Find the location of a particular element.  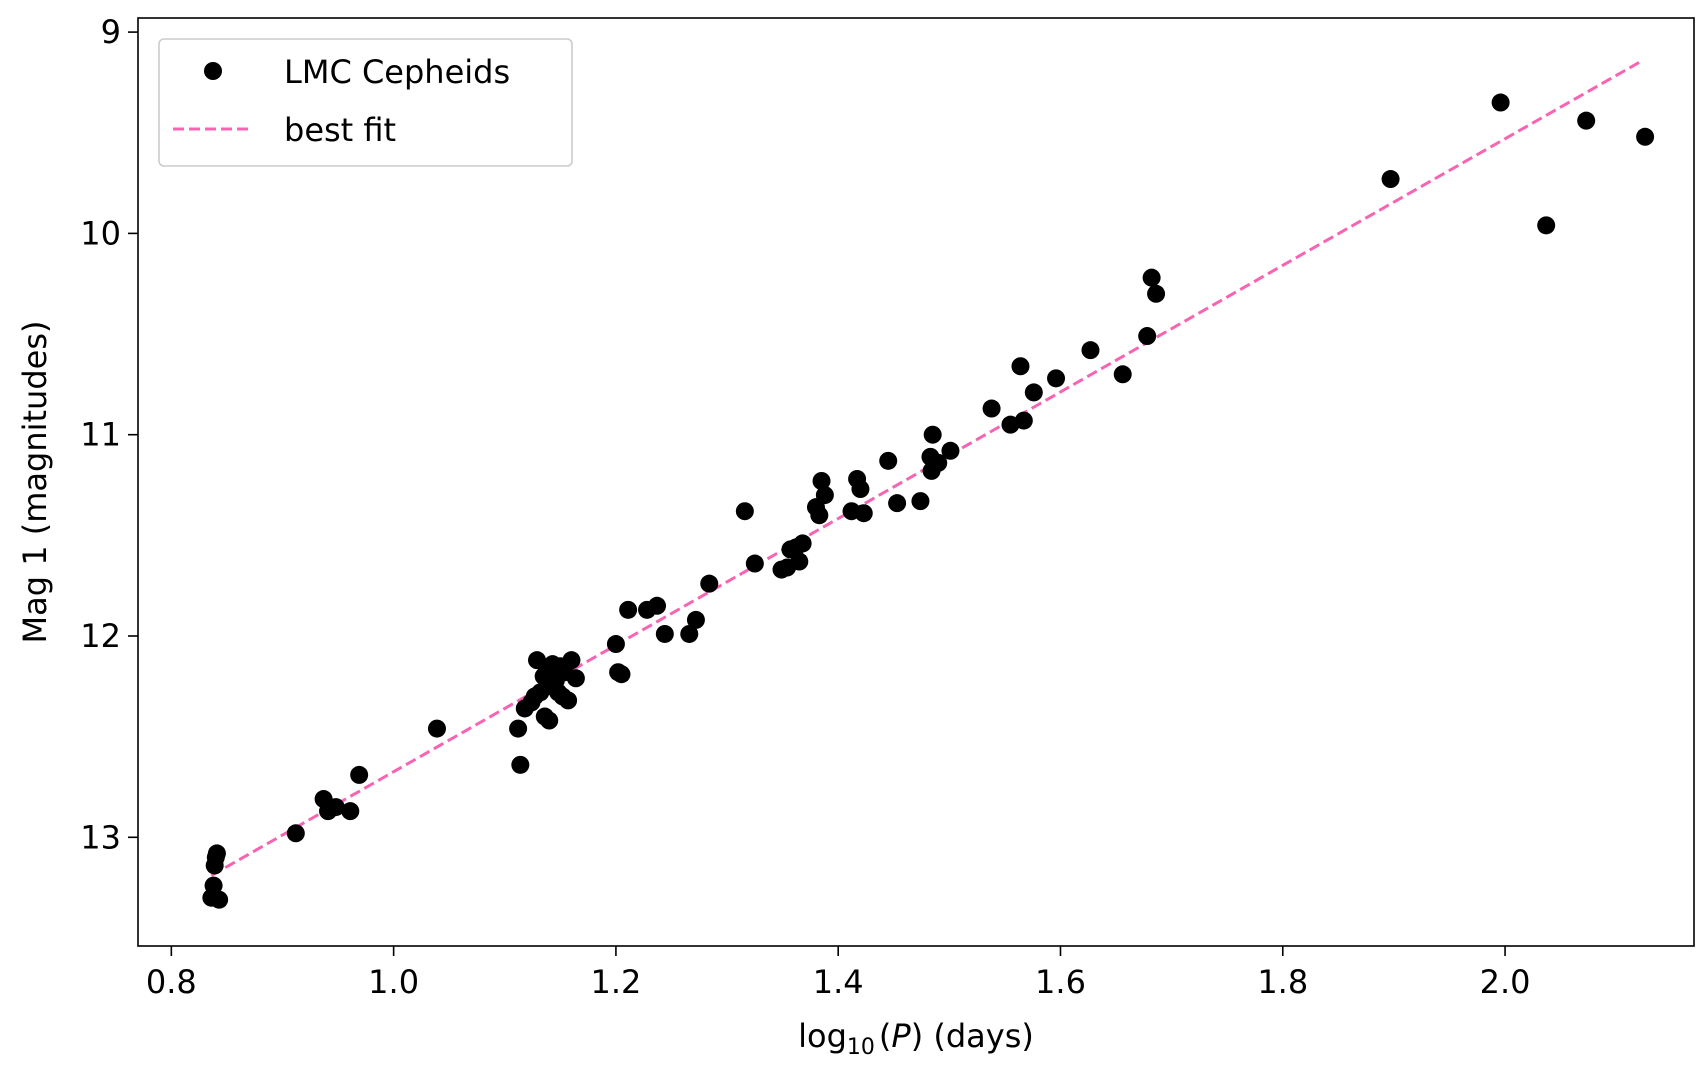

legend-box is located at coordinates (365, 102).